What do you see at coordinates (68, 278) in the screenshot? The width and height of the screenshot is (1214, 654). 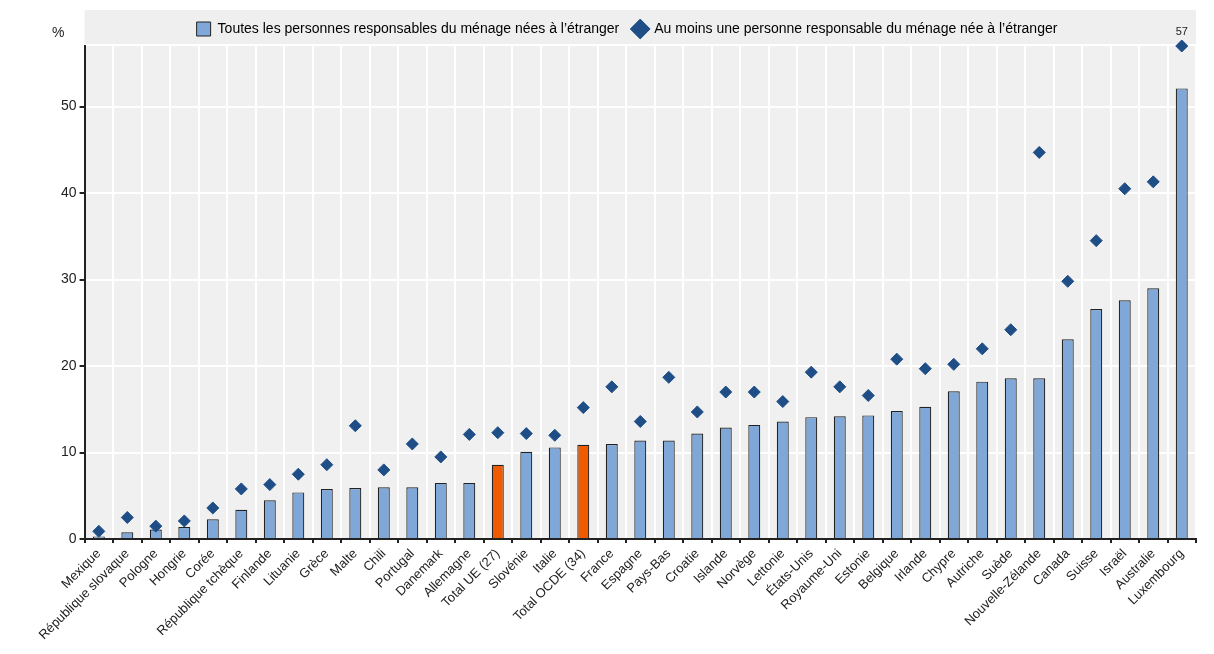 I see `y-tick-label: 30` at bounding box center [68, 278].